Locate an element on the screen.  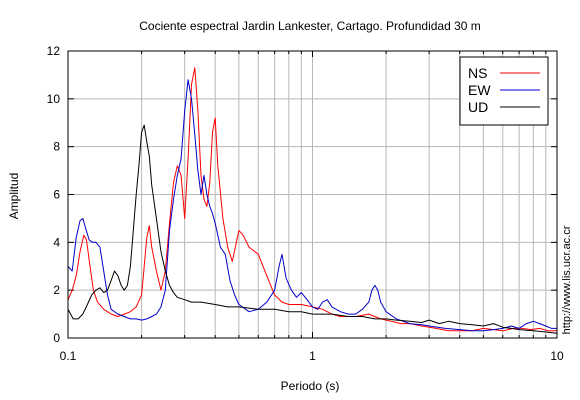
y-tick-label: 10 is located at coordinates (54, 99).